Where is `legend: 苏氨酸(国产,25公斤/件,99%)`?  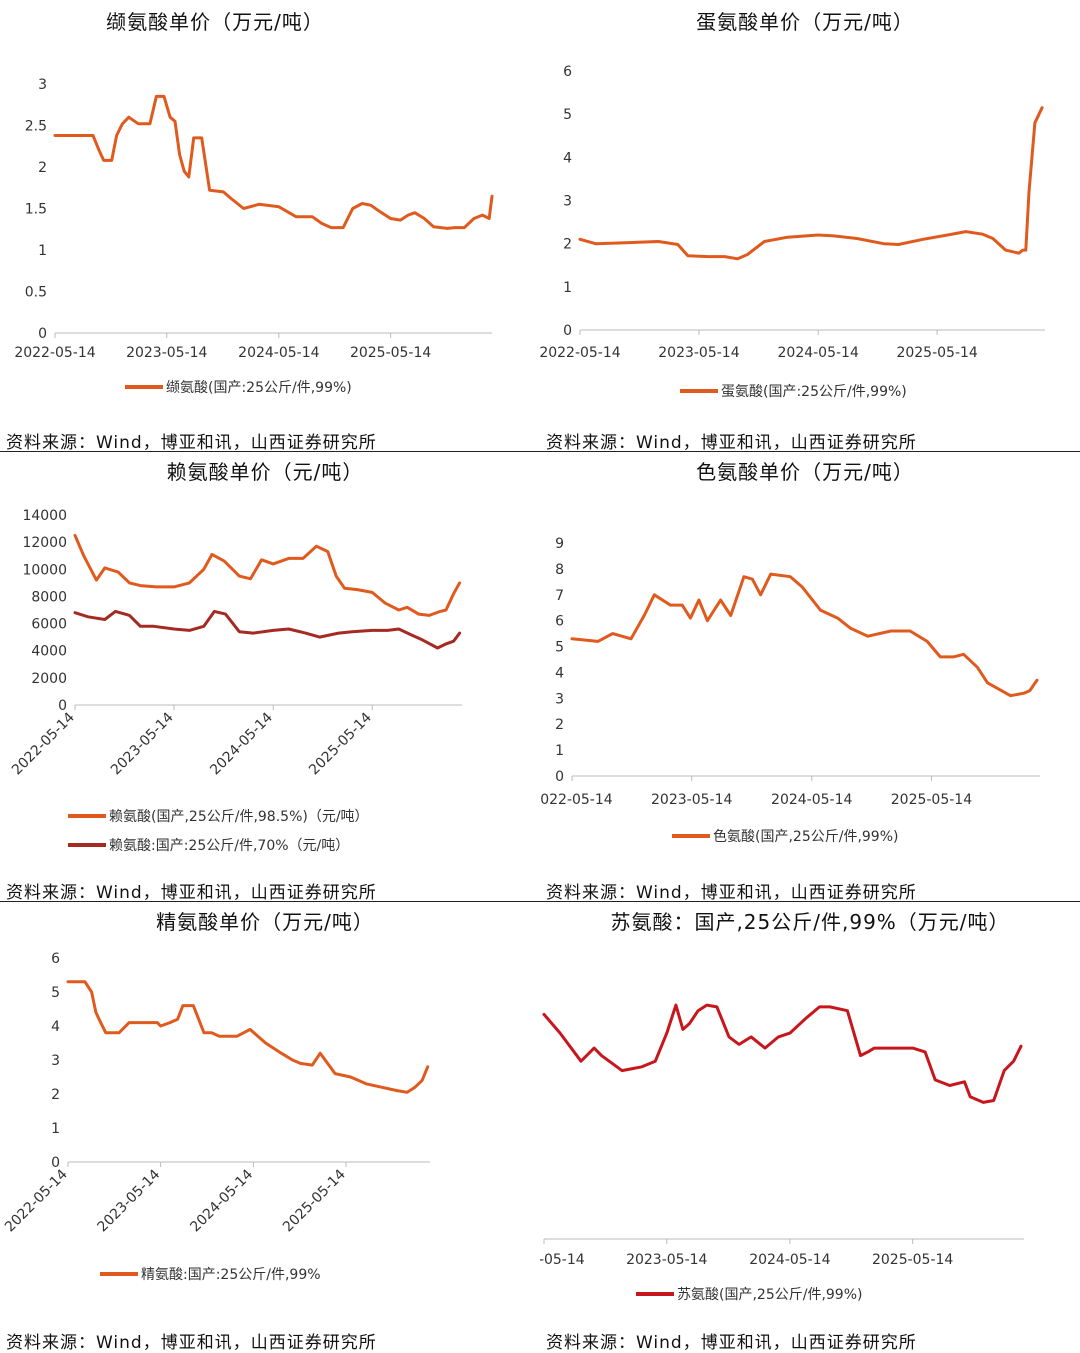 legend: 苏氨酸(国产,25公斤/件,99%) is located at coordinates (749, 1294).